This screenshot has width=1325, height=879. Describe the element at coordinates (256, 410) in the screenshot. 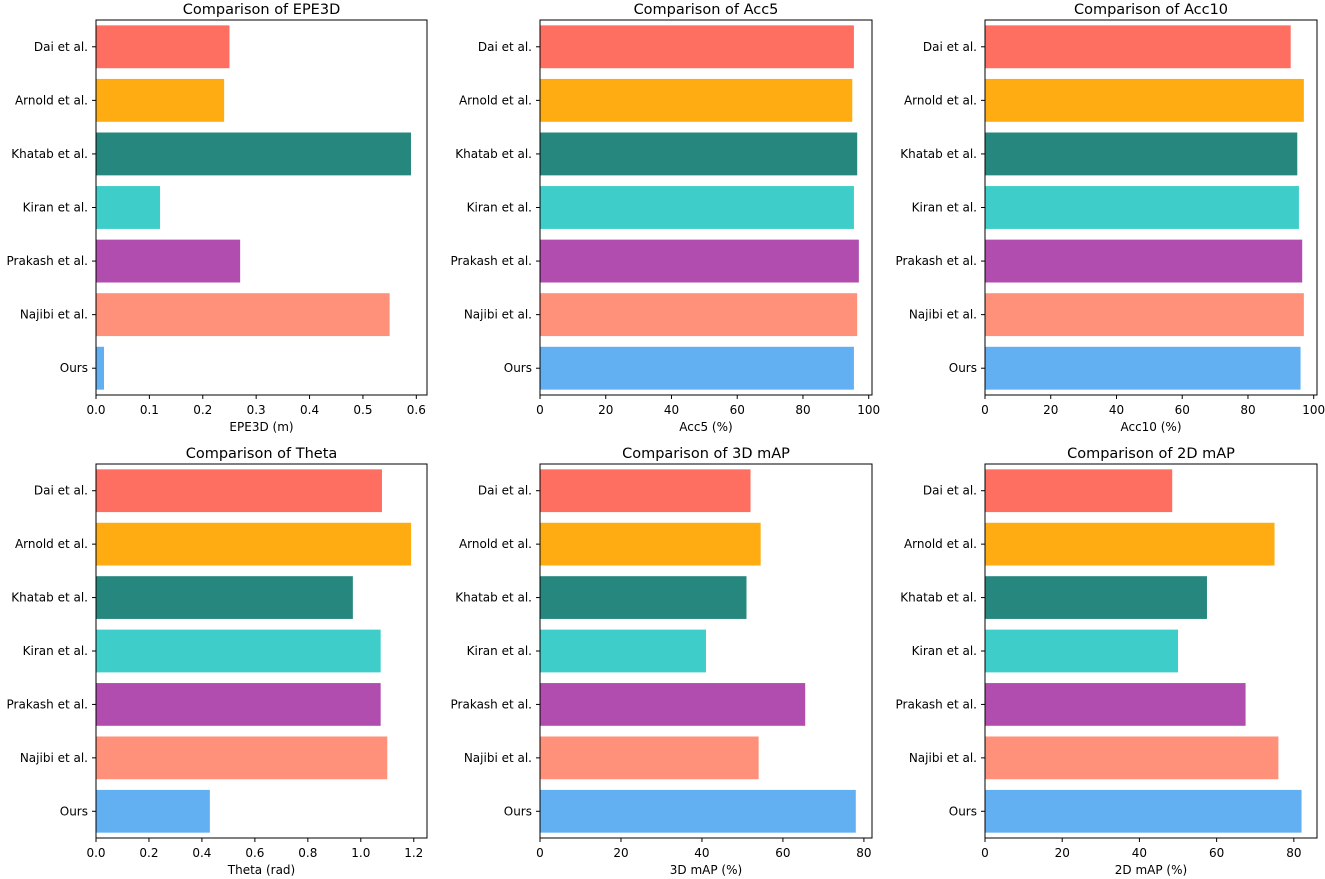

I see `x-tick-label: 0.3` at that location.